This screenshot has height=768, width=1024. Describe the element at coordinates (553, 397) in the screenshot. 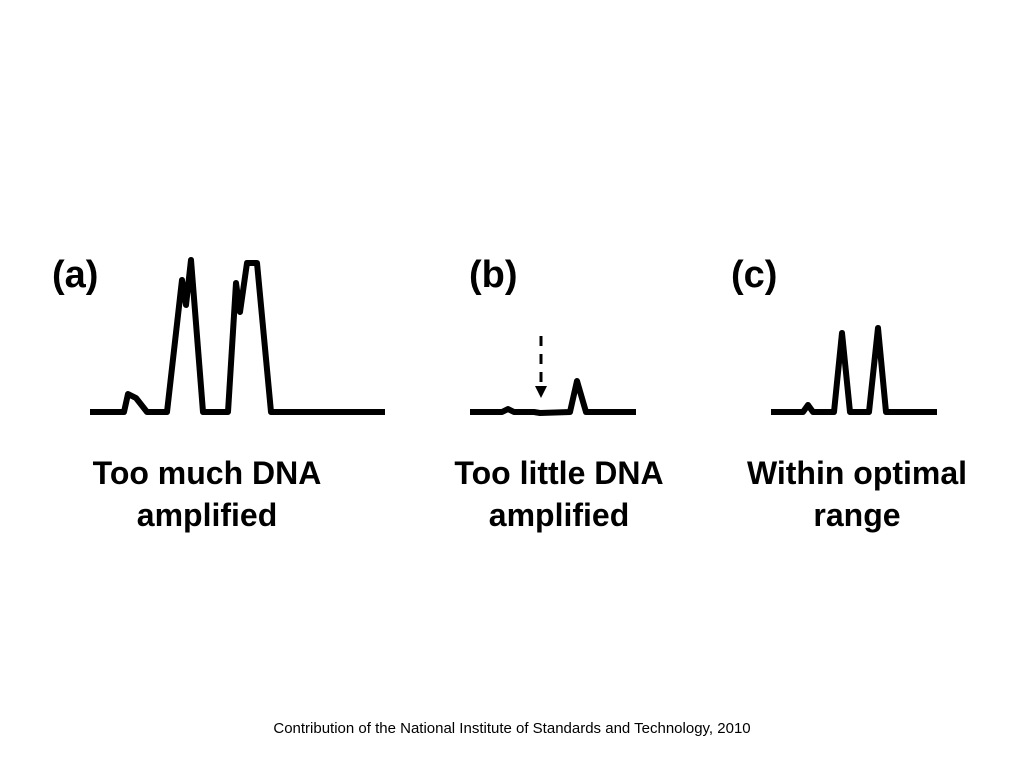

I see `trace-b` at that location.